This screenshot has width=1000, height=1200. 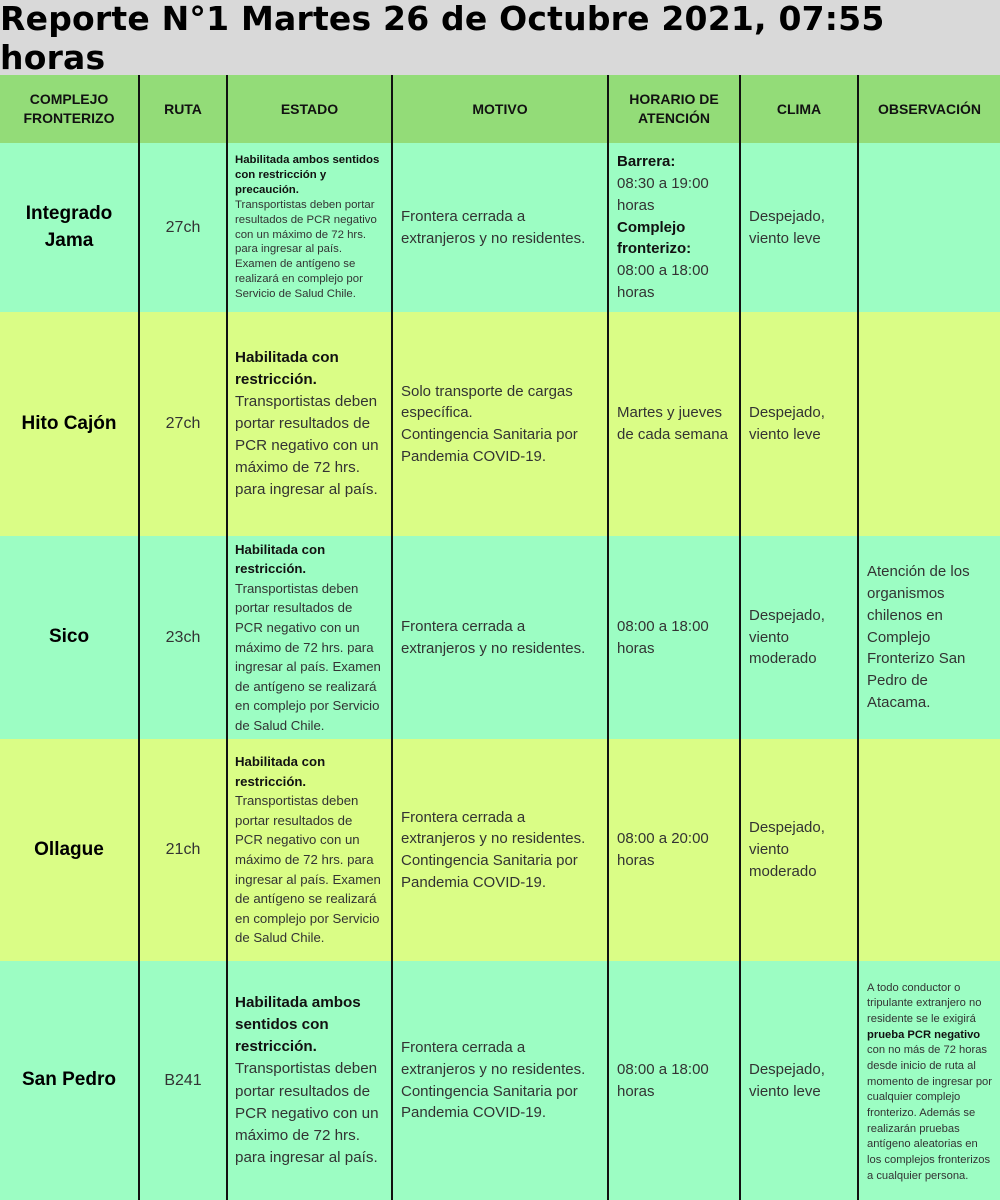 I want to click on complejo-name: Sico, so click(x=70, y=637).